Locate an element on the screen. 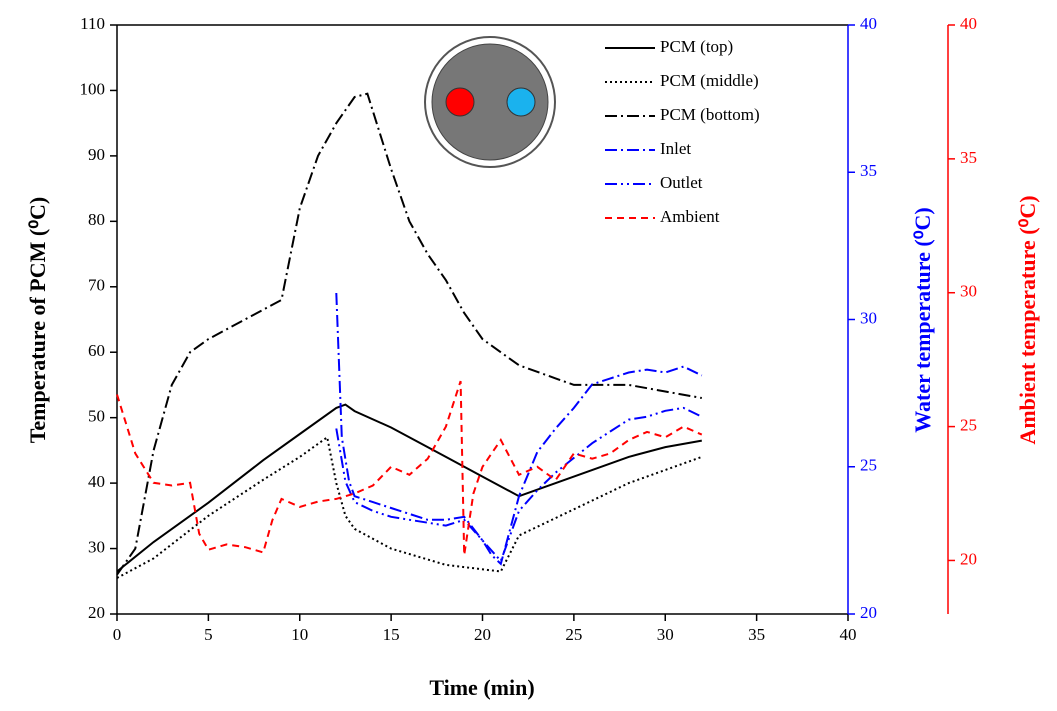  legend-label: PCM (top) is located at coordinates (696, 46).